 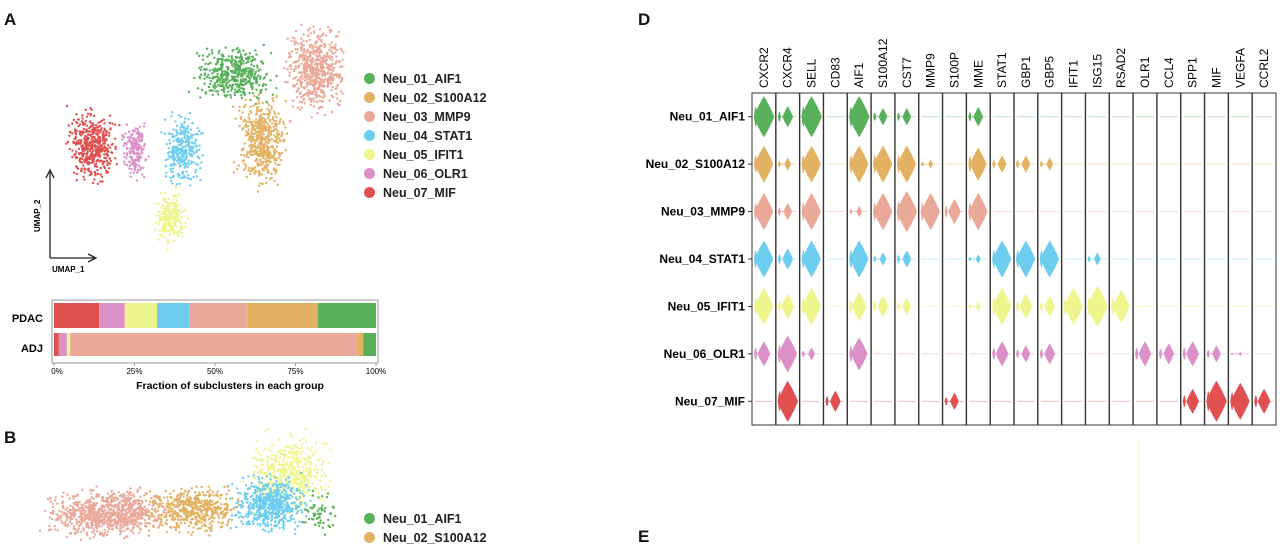 I want to click on bar-segment, so click(x=62, y=344).